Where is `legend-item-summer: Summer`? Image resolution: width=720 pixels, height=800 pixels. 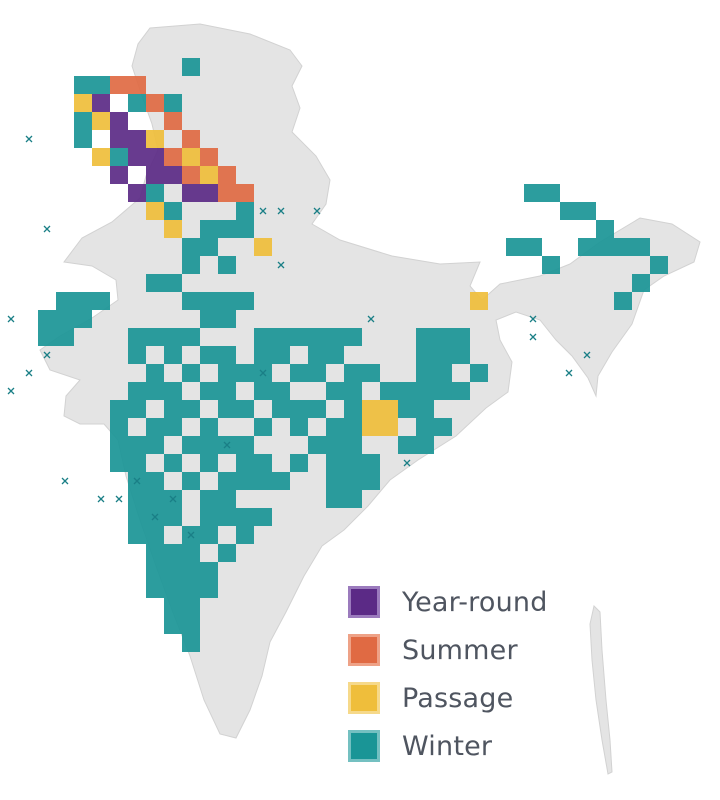
legend-item-summer: Summer is located at coordinates (468, 650).